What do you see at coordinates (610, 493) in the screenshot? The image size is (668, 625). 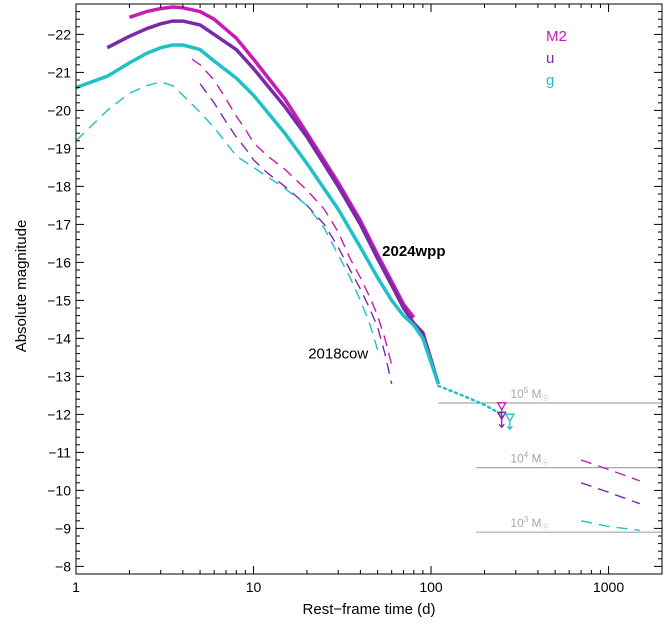 I see `series-line-late_u` at bounding box center [610, 493].